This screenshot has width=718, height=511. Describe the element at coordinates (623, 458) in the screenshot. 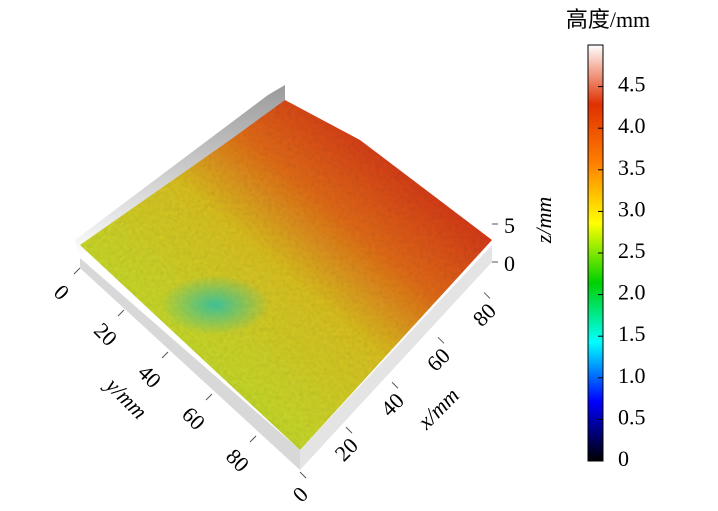

I see `colorbar-tick-label: 0` at that location.